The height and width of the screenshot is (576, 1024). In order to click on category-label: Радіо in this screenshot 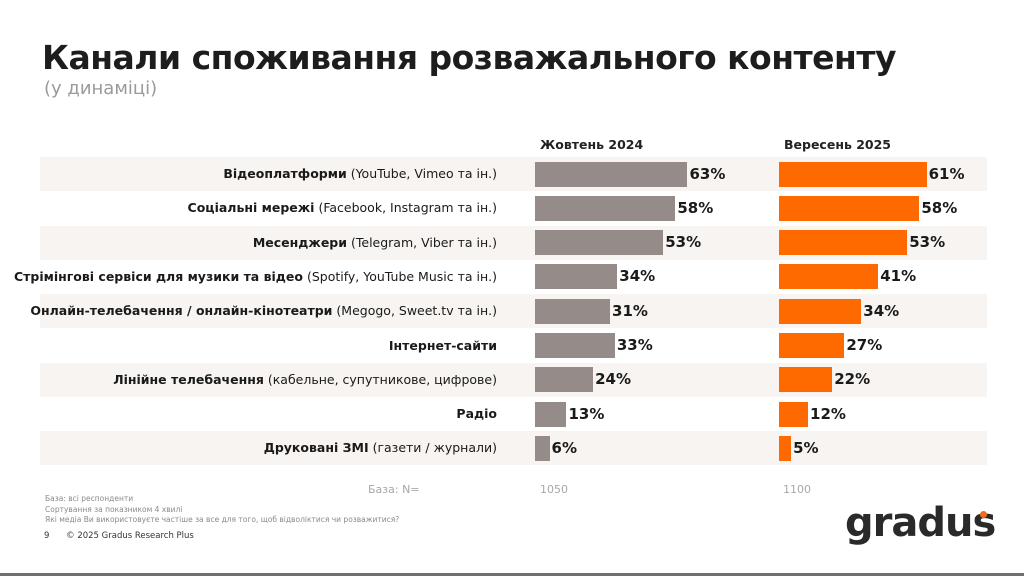, I will do `click(476, 414)`.